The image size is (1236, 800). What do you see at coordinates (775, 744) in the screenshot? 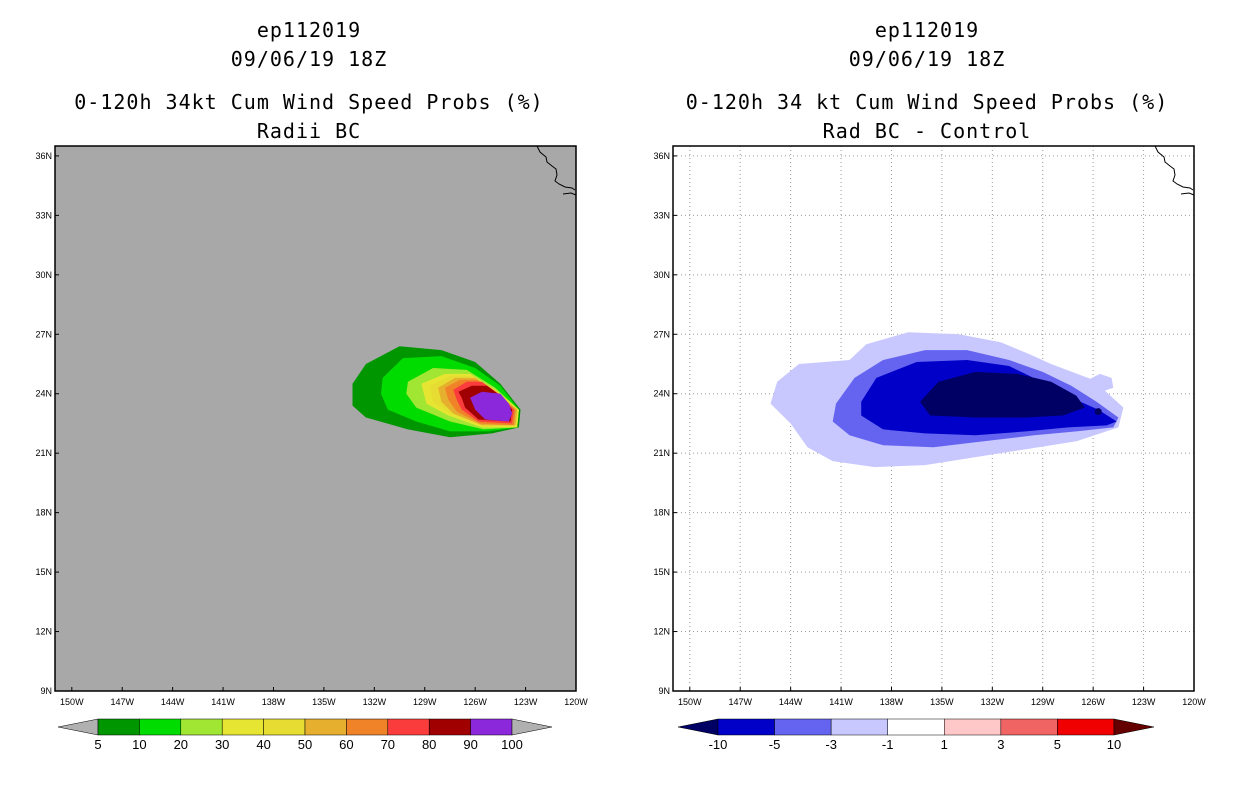
I see `colorbar-label: -5` at bounding box center [775, 744].